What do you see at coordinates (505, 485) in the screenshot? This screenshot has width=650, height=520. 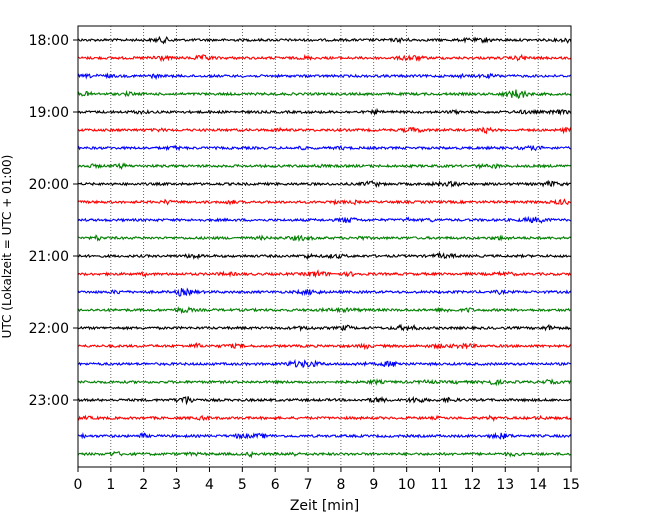 I see `x-tick-label-13: 13` at bounding box center [505, 485].